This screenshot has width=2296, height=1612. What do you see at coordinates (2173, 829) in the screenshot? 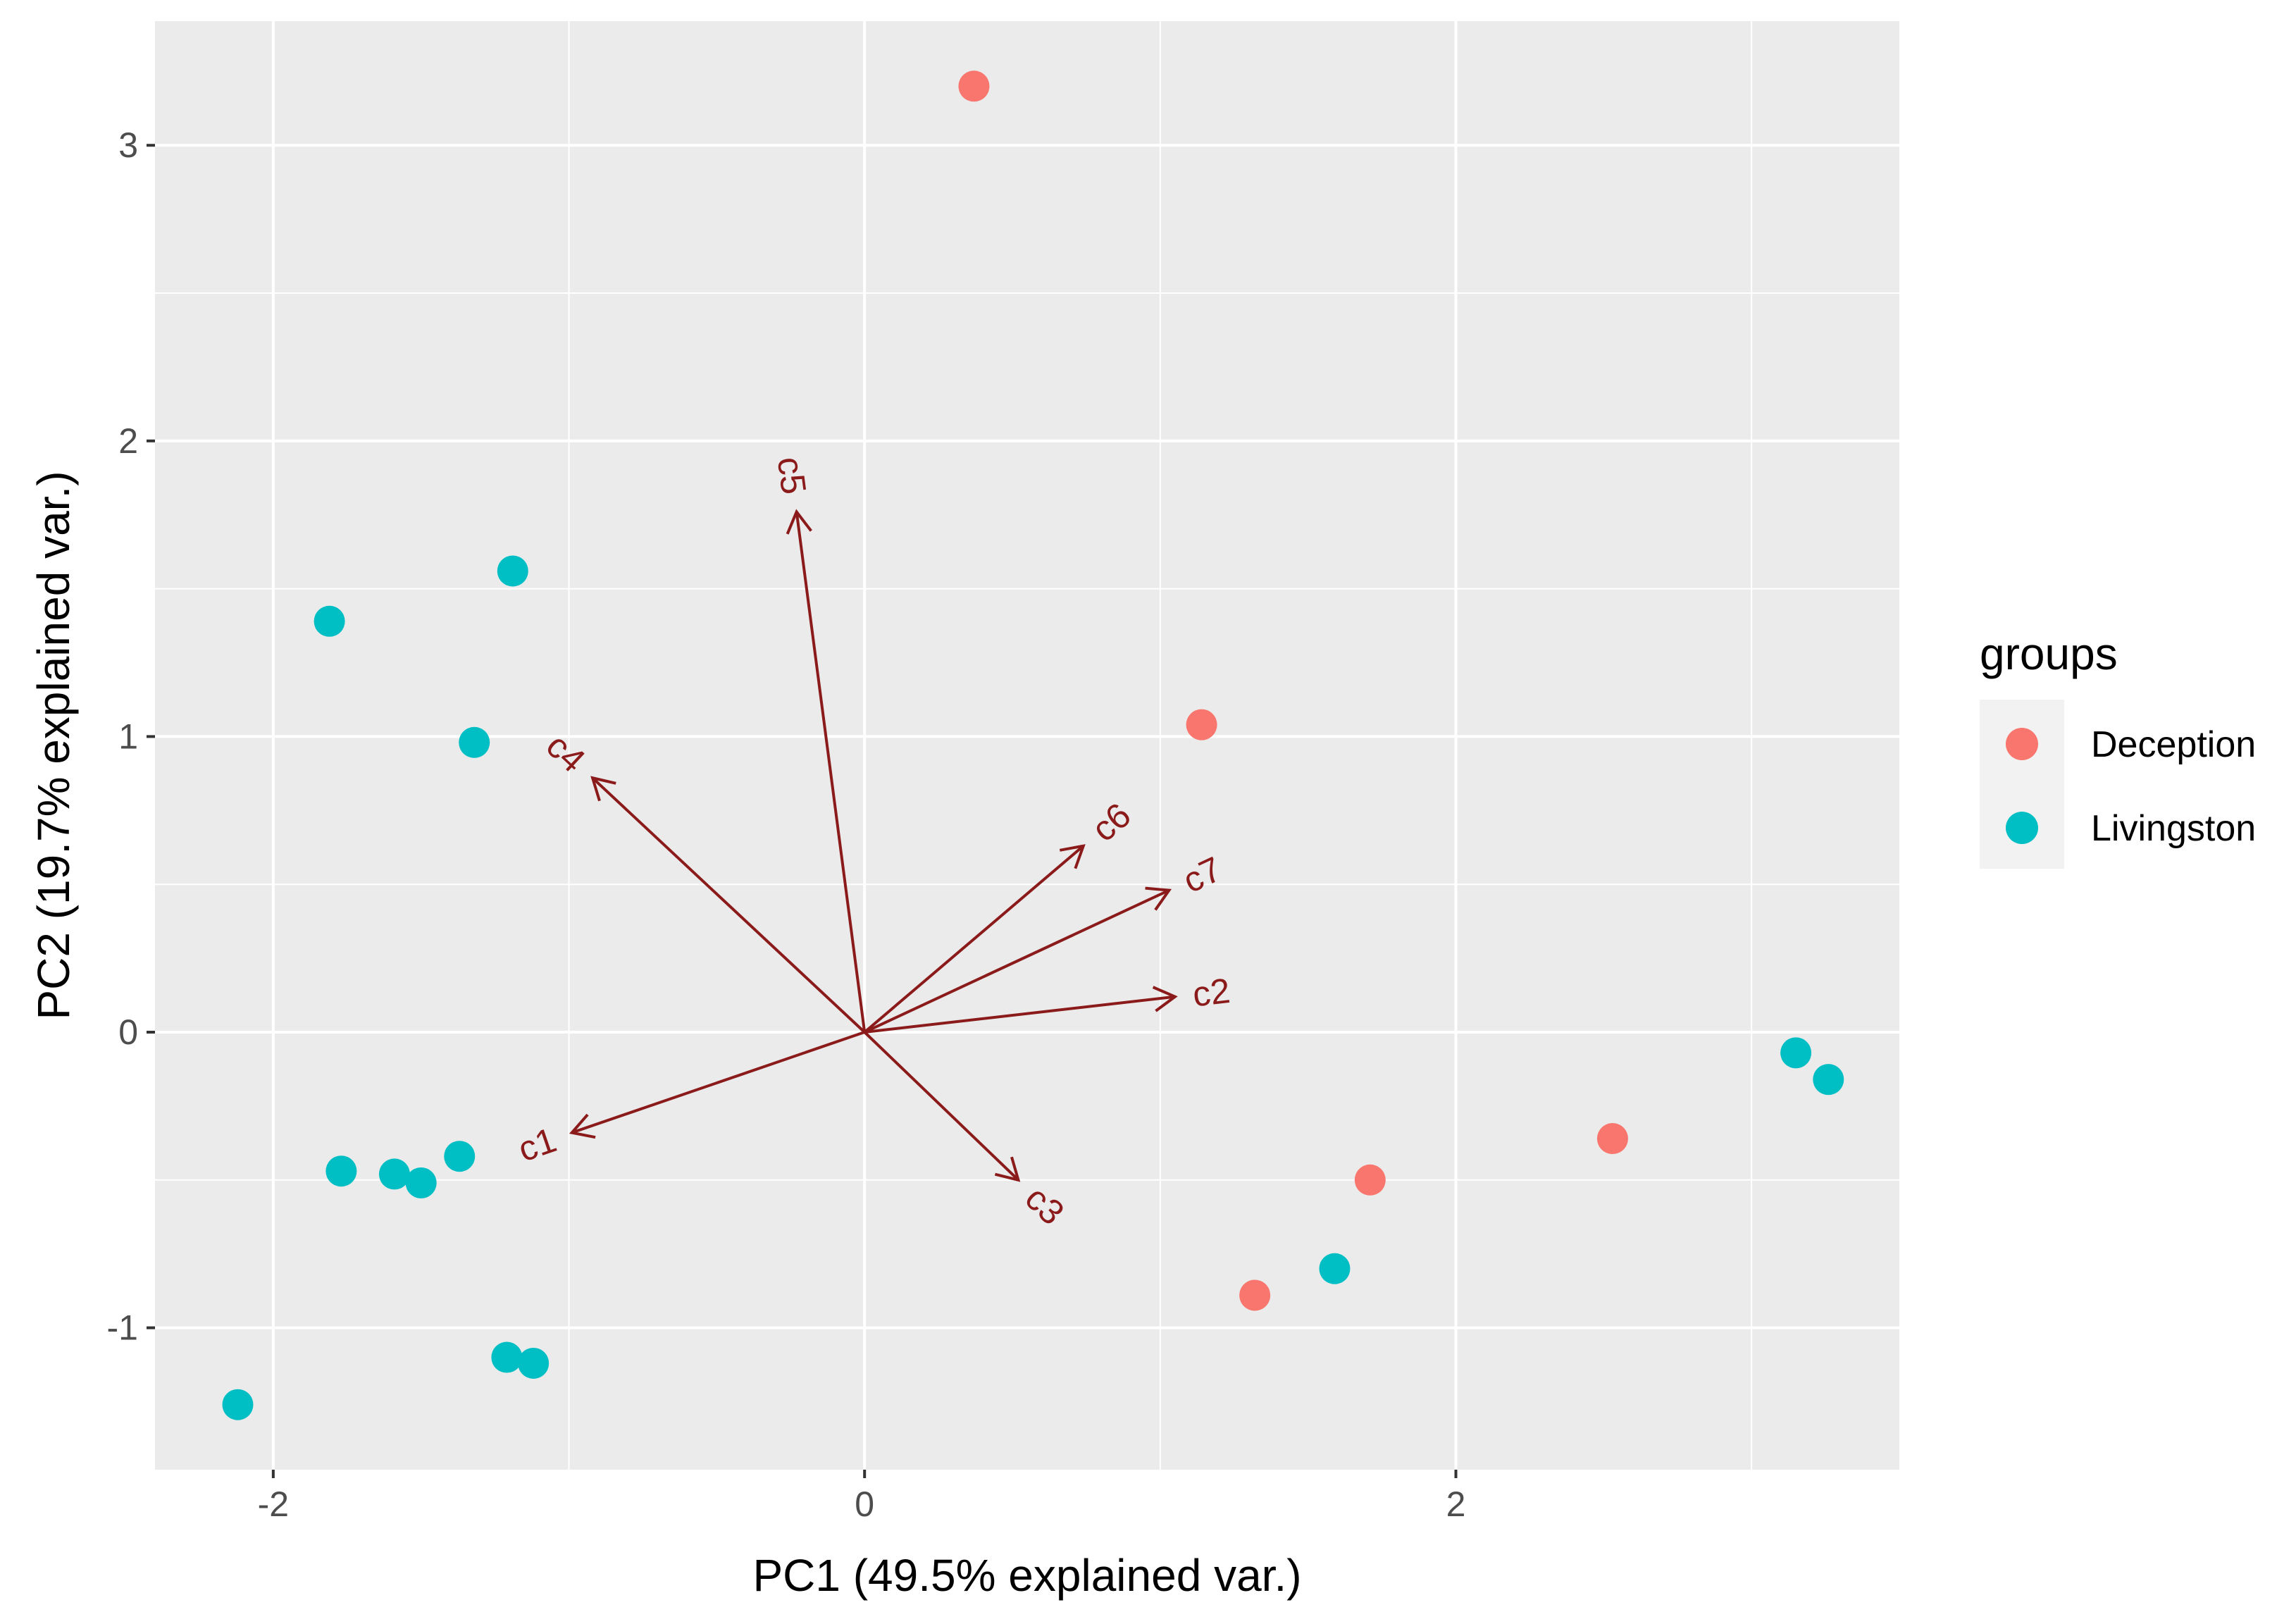
I see `legend-label-livingston: Livingston` at bounding box center [2173, 829].